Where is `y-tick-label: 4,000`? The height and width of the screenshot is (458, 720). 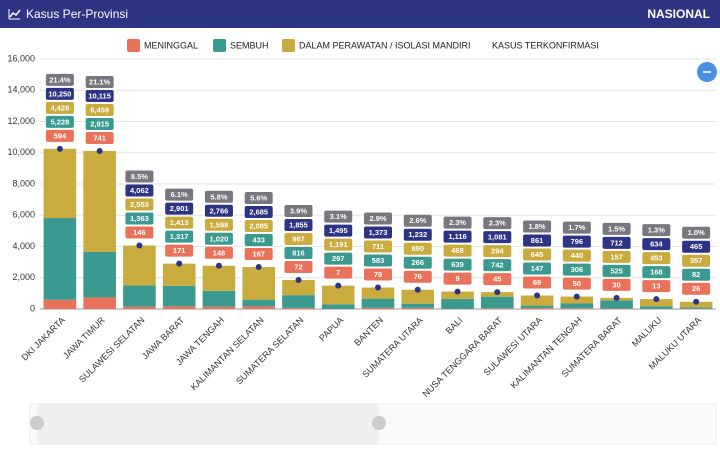
y-tick-label: 4,000 is located at coordinates (23, 246).